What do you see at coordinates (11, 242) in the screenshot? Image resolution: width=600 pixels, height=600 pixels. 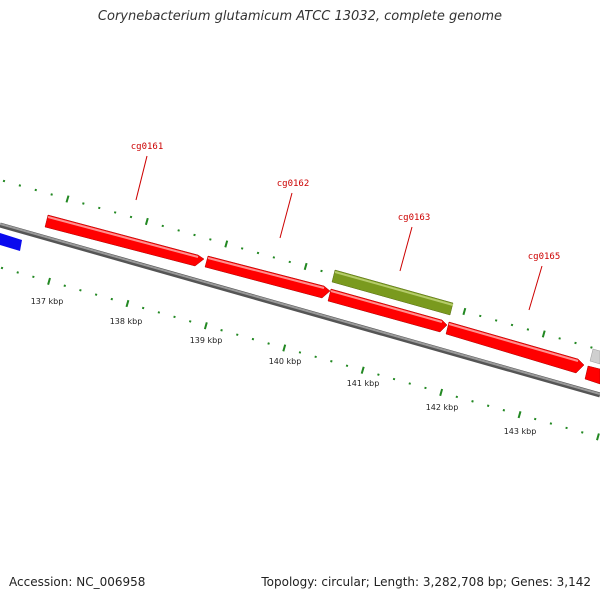 I see `gene-blue` at bounding box center [11, 242].